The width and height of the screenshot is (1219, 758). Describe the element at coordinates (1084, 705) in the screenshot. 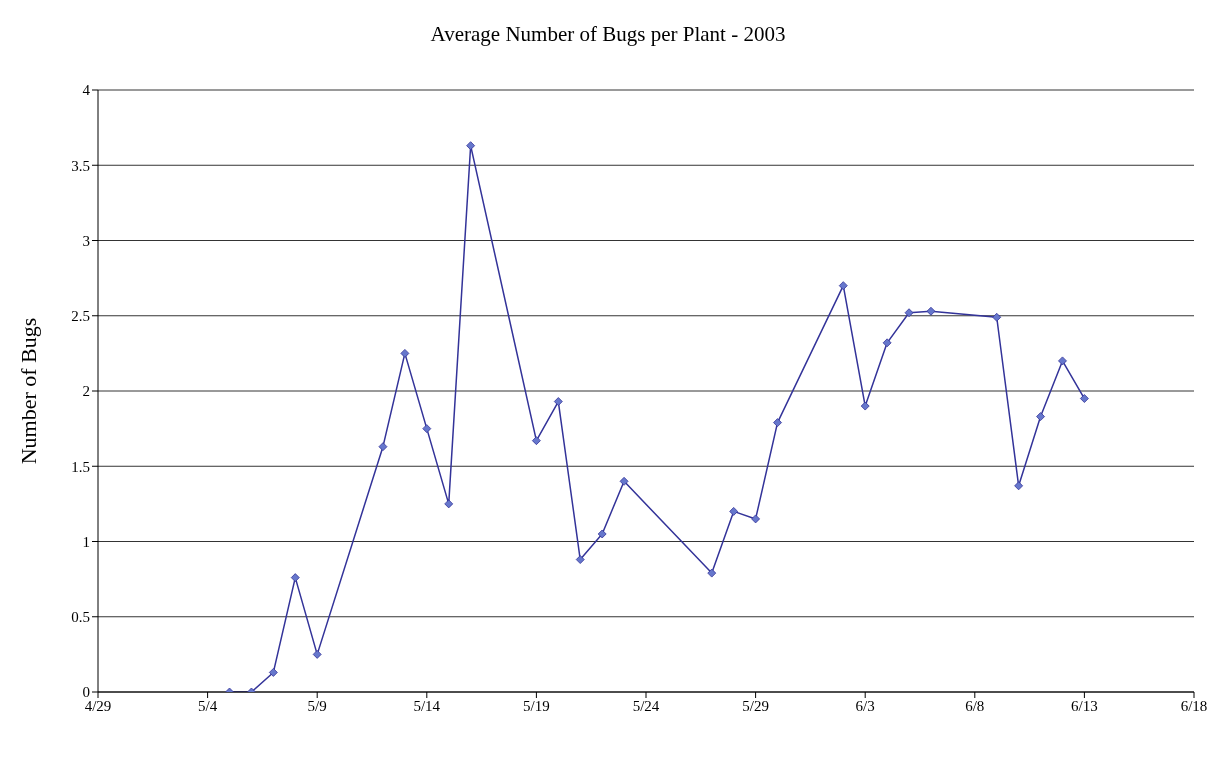

I see `x-tick-label: 6/13` at that location.